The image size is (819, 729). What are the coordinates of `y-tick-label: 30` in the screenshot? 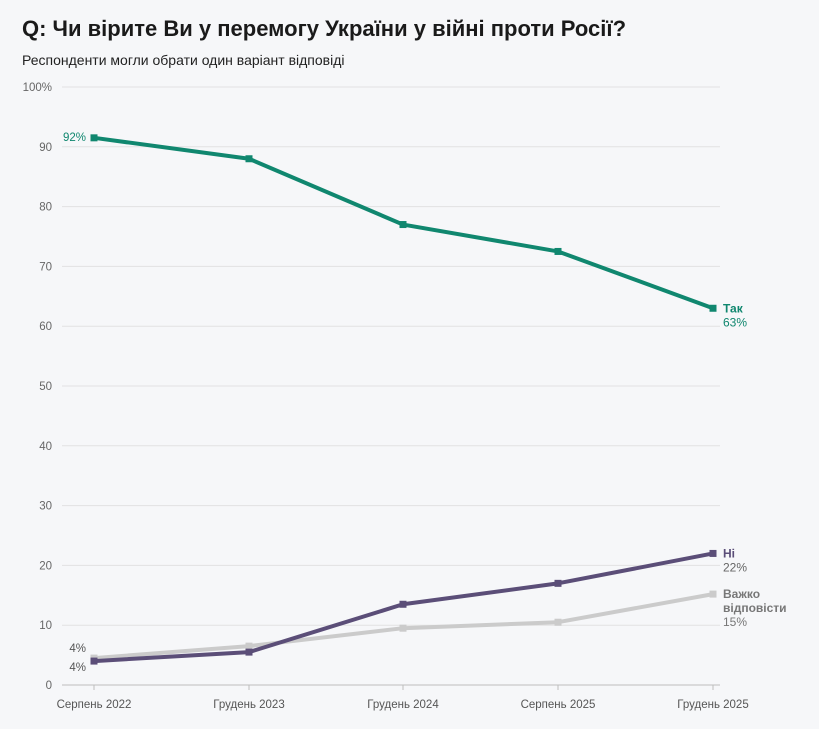 It's located at (45, 507).